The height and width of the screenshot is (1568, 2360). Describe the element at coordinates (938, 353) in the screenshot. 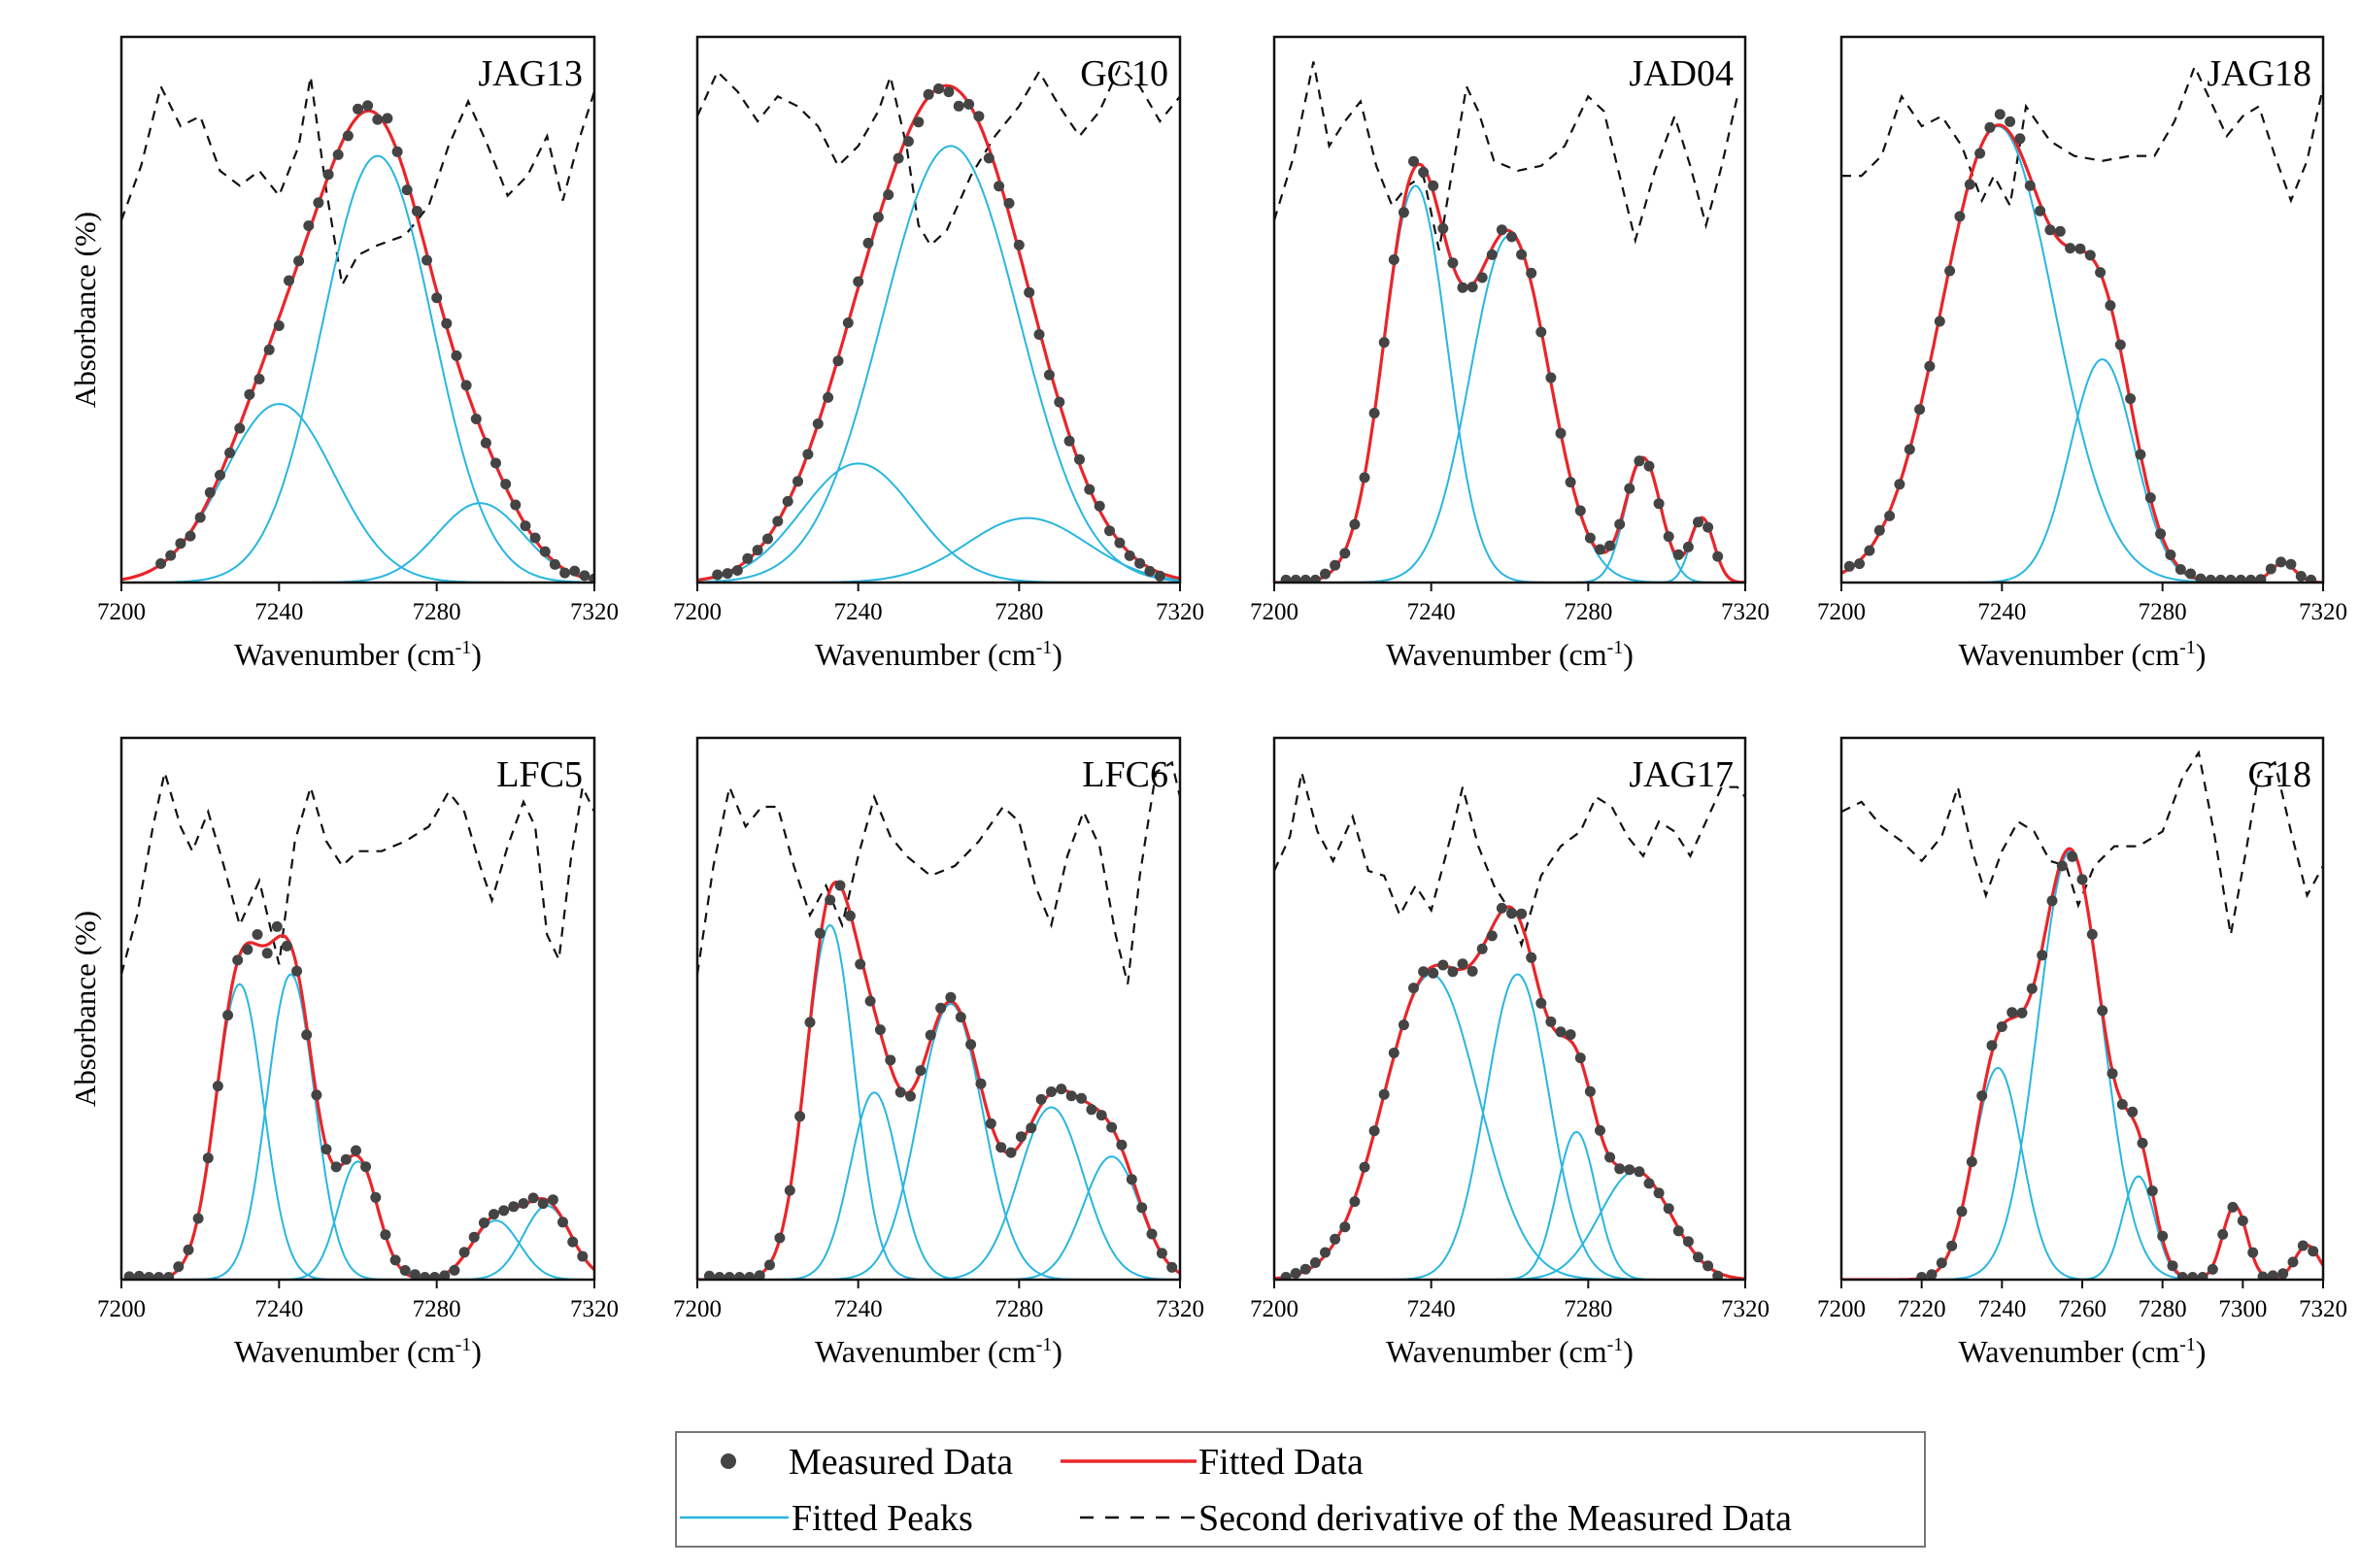

I see `chart-gc10: 7200 7240 7280 7320 GC10 Wavenumber (cm-1)` at that location.